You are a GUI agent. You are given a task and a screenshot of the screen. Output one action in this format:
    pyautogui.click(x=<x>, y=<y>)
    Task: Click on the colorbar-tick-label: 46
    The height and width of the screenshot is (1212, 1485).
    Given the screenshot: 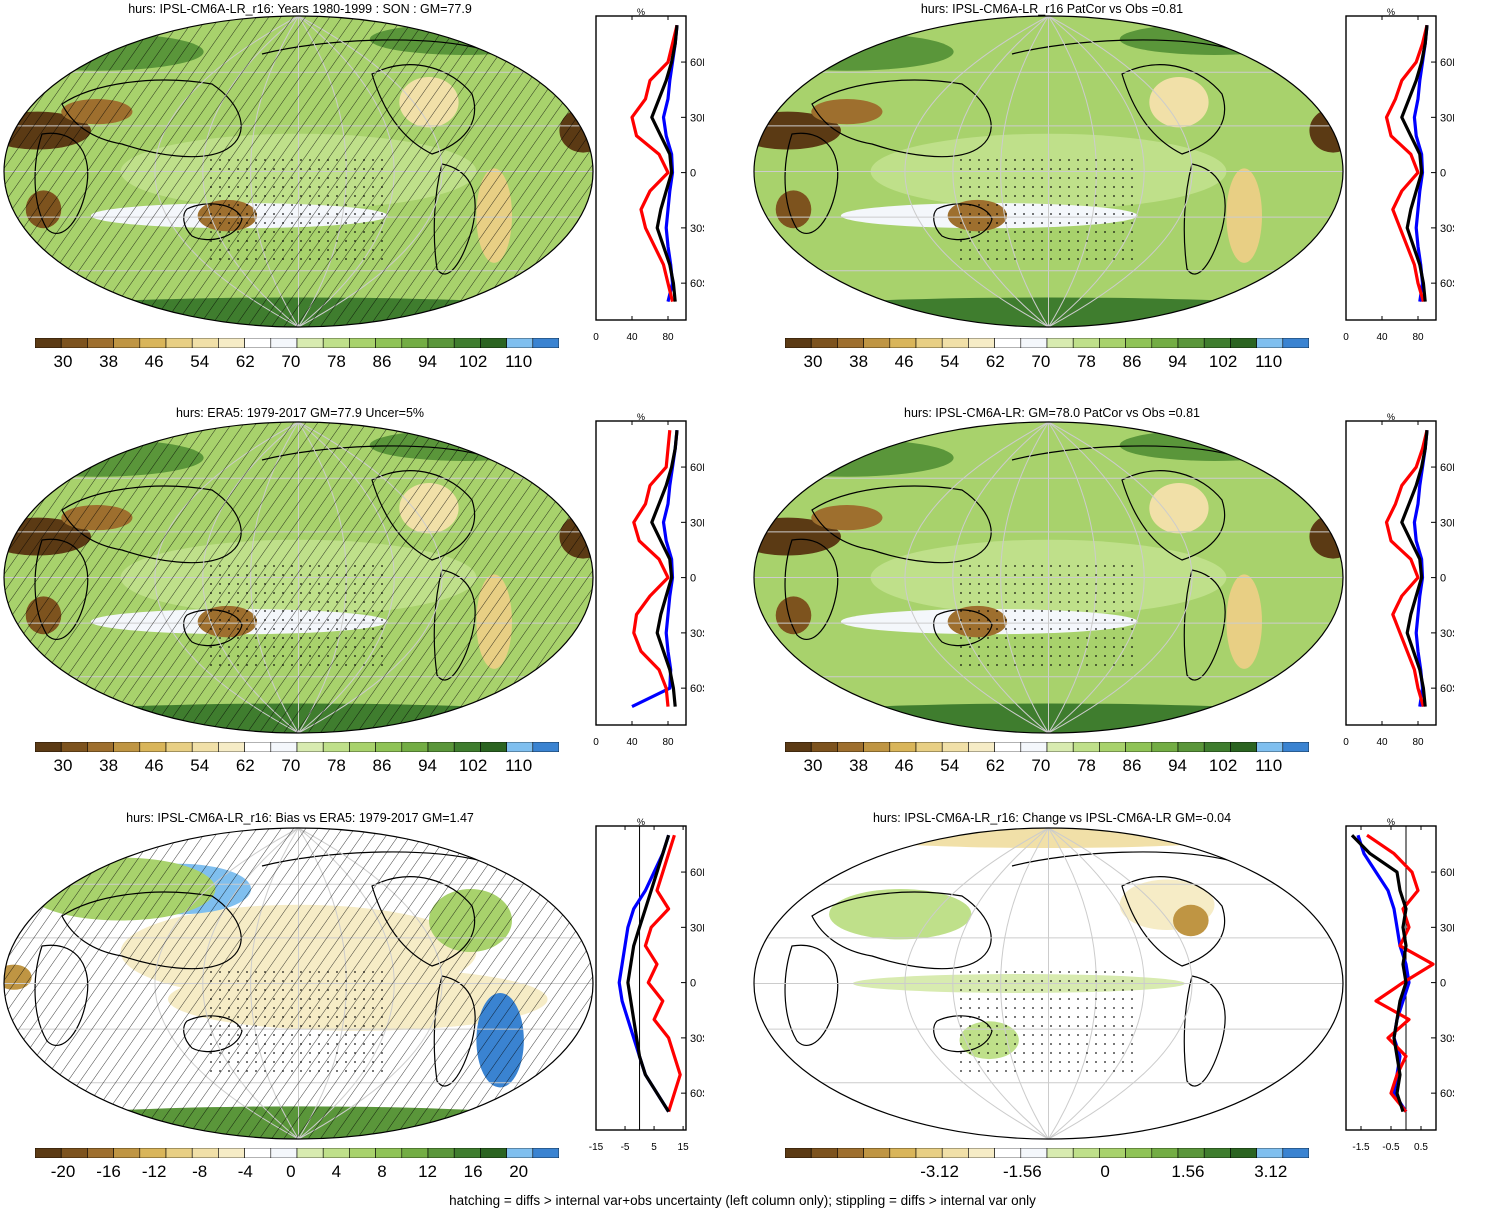 What is the action you would take?
    pyautogui.click(x=154, y=765)
    